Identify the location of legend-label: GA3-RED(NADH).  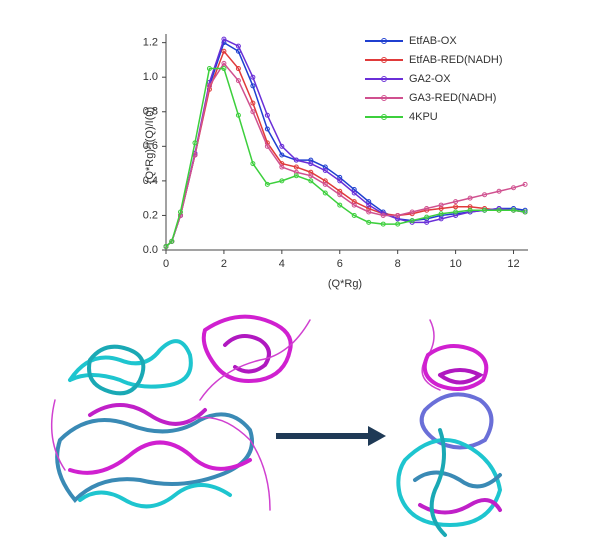
(452, 98).